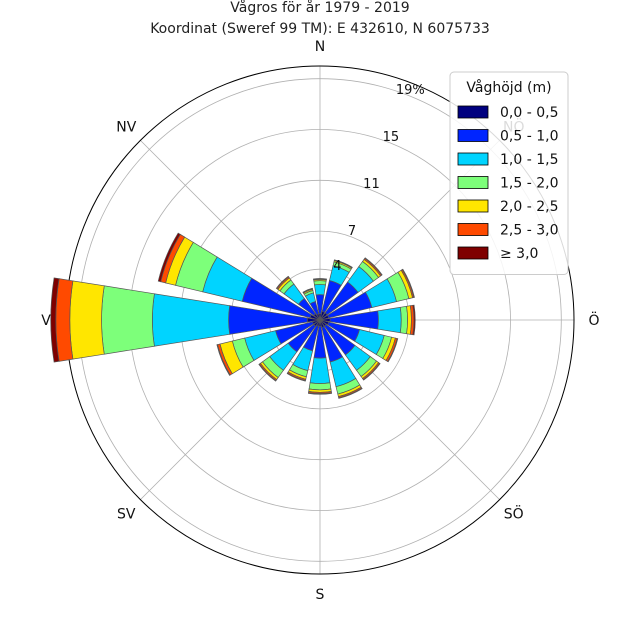  I want to click on radial-tick-label: 19%, so click(410, 90).